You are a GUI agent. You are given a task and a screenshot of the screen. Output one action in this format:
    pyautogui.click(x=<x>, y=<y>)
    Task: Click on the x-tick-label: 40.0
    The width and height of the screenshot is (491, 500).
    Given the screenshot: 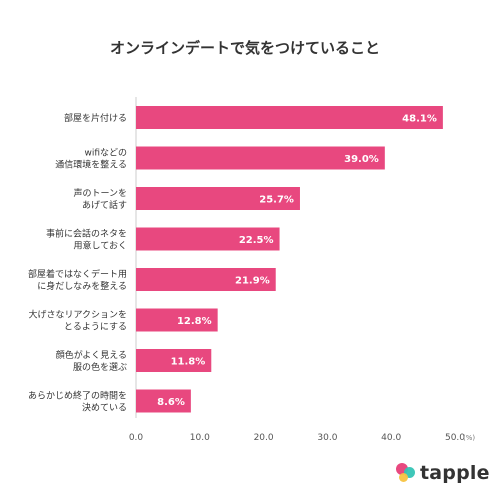 What is the action you would take?
    pyautogui.click(x=391, y=438)
    